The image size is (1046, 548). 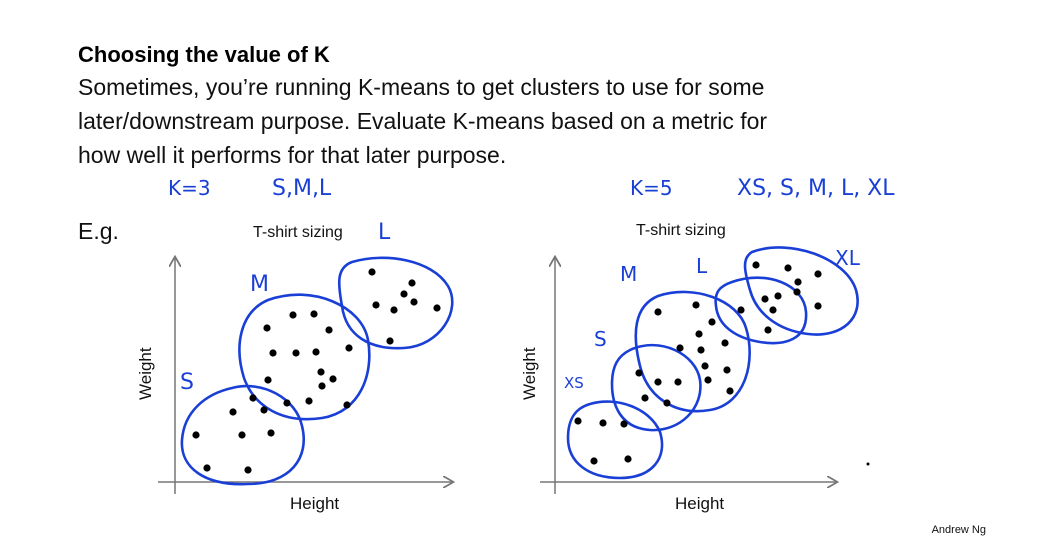 I want to click on left-cluster-s-outline, so click(x=242, y=435).